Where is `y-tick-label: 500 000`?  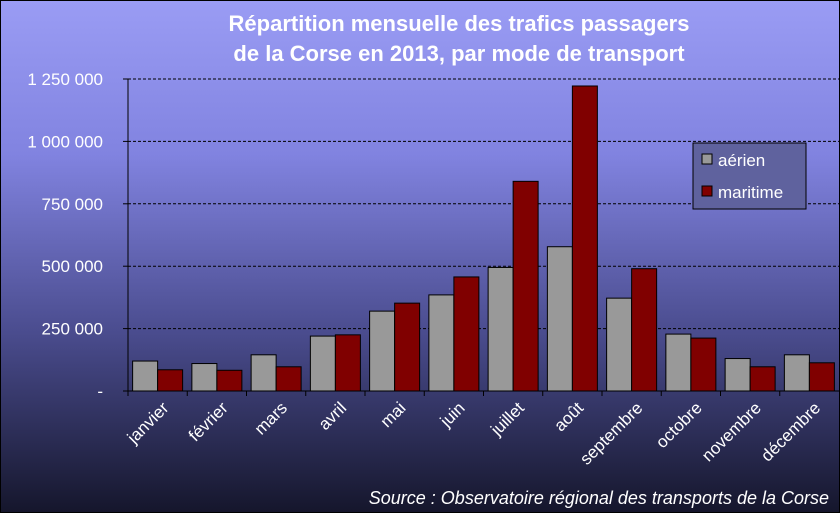 y-tick-label: 500 000 is located at coordinates (72, 266).